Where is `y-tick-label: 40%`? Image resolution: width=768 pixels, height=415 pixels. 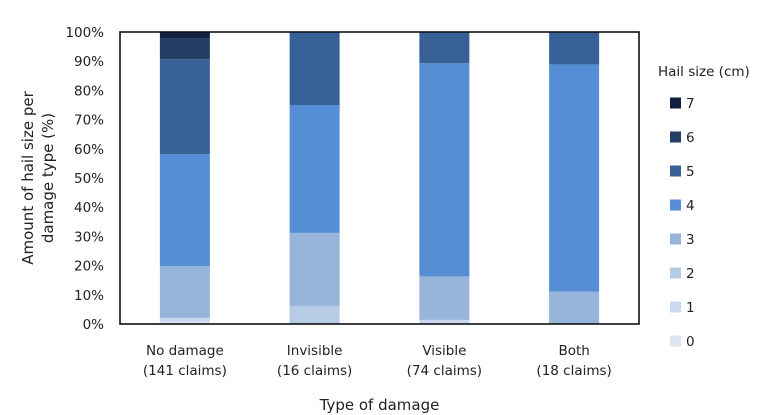 y-tick-label: 40% is located at coordinates (89, 208).